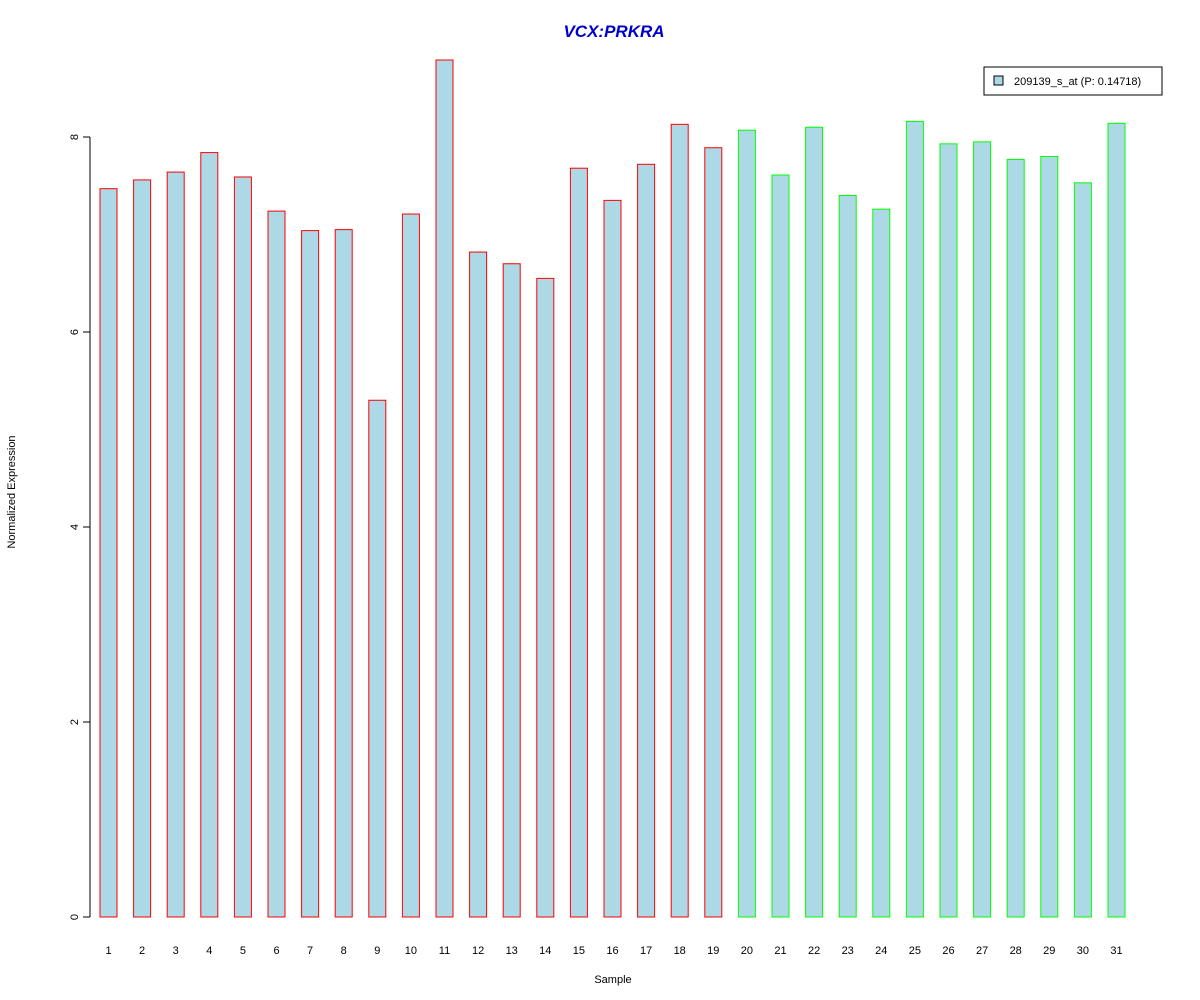 Image resolution: width=1200 pixels, height=1000 pixels. I want to click on x-tick-label: 24, so click(881, 951).